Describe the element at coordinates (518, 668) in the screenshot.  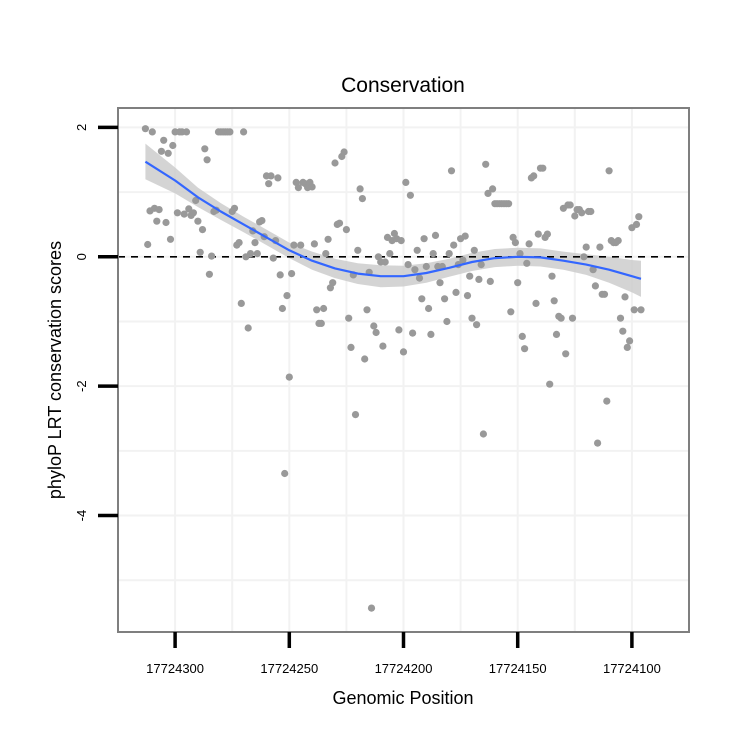
I see `x-tick-label: 17724150` at that location.